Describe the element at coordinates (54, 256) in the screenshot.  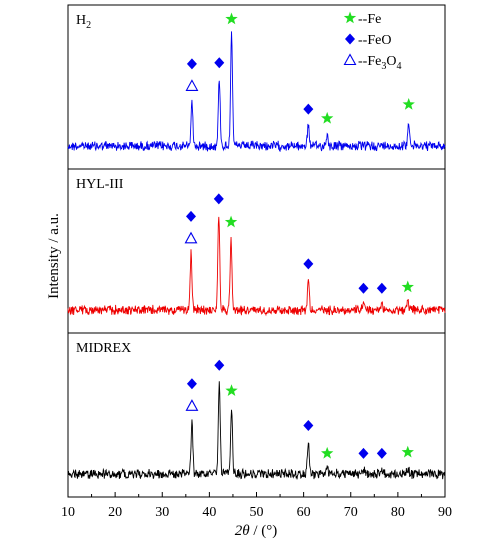
I see `y-axis-label: Intensity / a.u.` at that location.